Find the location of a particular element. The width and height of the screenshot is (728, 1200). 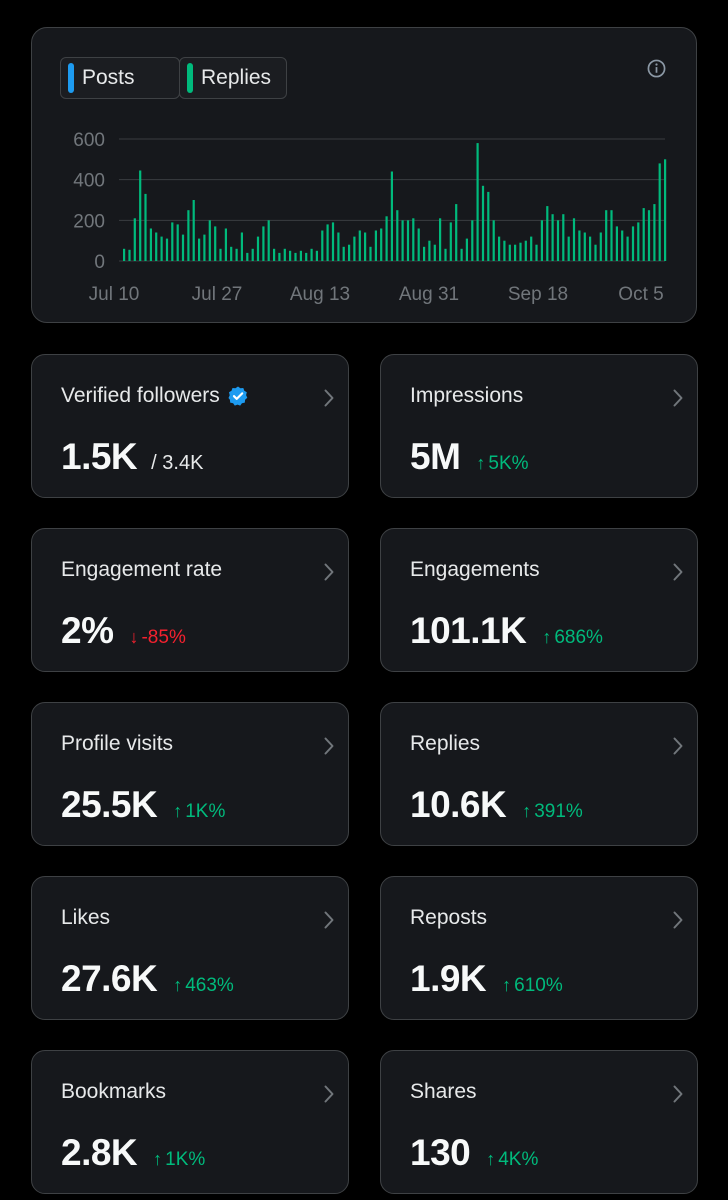

legend-replies-label: Replies is located at coordinates (236, 77).